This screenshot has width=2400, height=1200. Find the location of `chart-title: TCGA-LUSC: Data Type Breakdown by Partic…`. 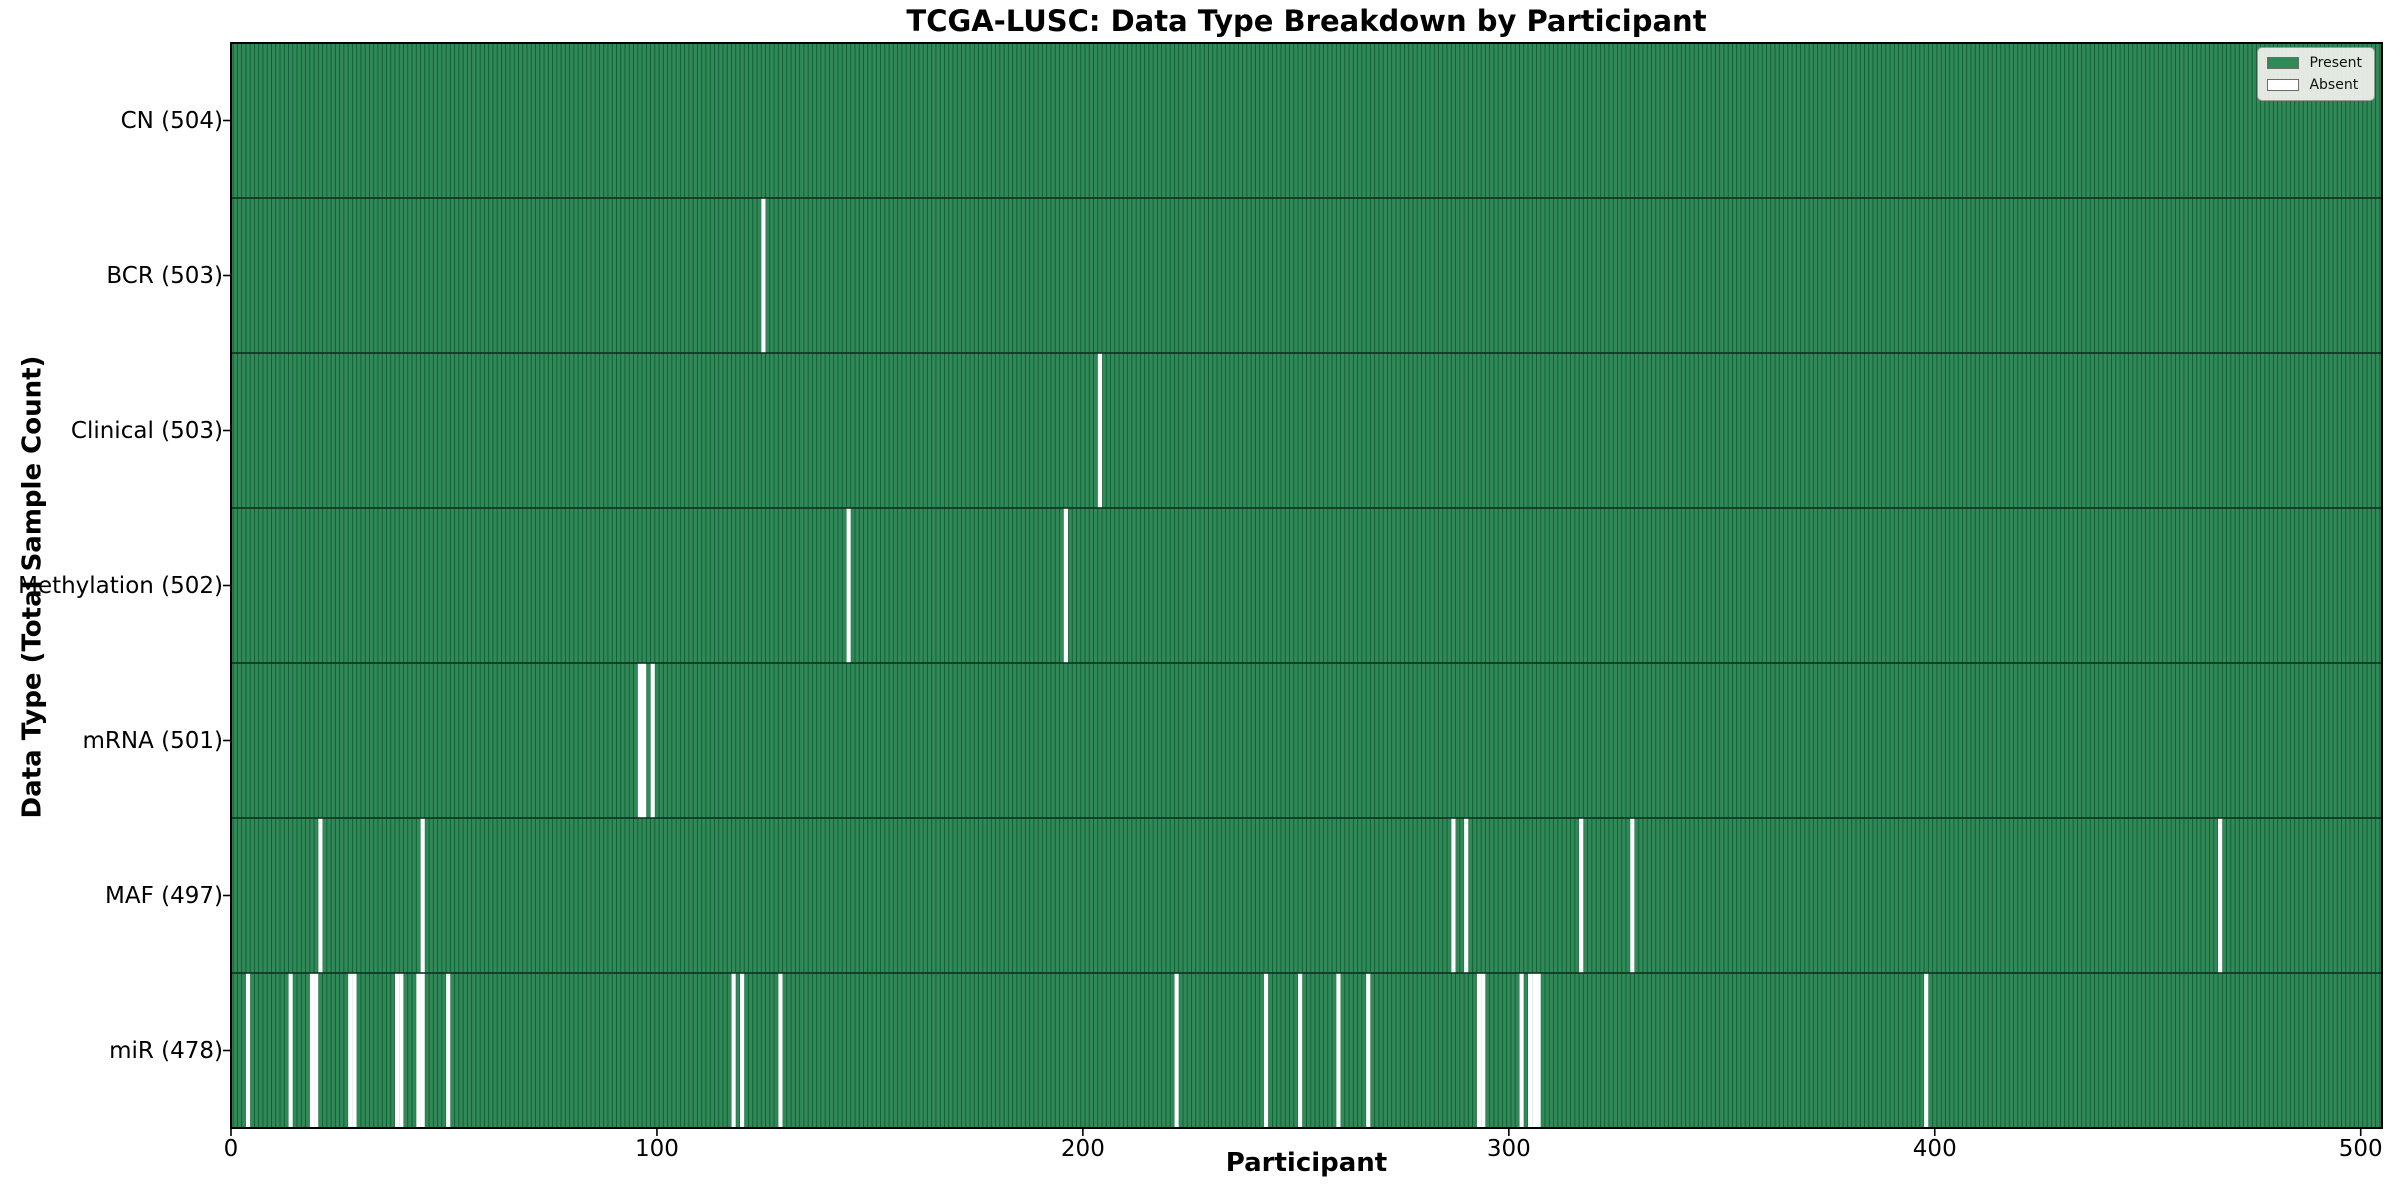

chart-title: TCGA-LUSC: Data Type Breakdown by Partic… is located at coordinates (1306, 21).